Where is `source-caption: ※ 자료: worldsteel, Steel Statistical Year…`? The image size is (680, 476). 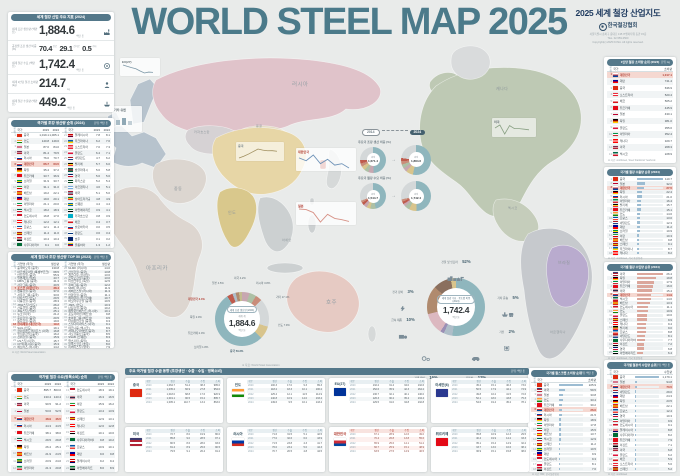
source-caption: ※ 자료: worldsteel, Steel Statistical Year… is located at coordinates (632, 161).